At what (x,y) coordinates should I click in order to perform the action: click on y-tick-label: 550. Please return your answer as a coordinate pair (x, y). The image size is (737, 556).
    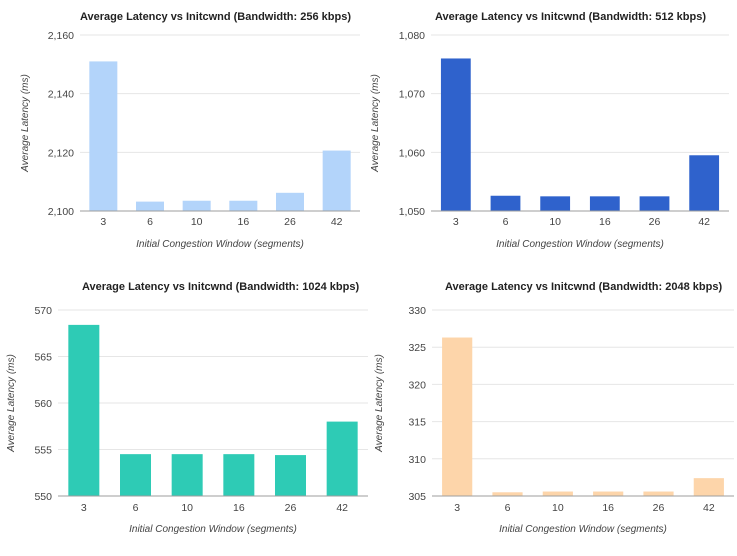
    Looking at the image, I should click on (43, 497).